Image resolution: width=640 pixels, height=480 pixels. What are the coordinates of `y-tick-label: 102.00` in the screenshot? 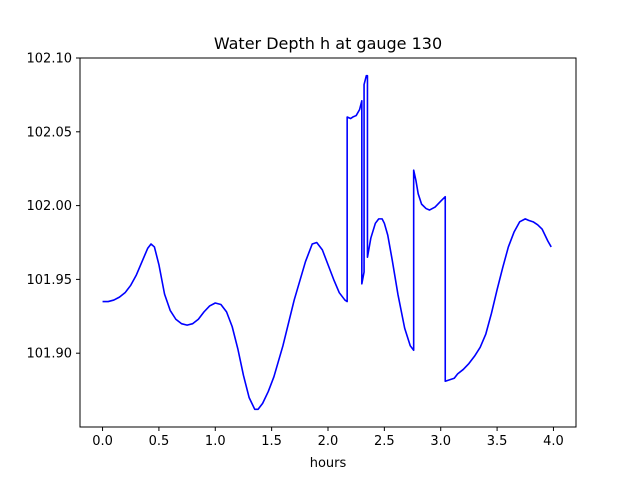 It's located at (50, 206).